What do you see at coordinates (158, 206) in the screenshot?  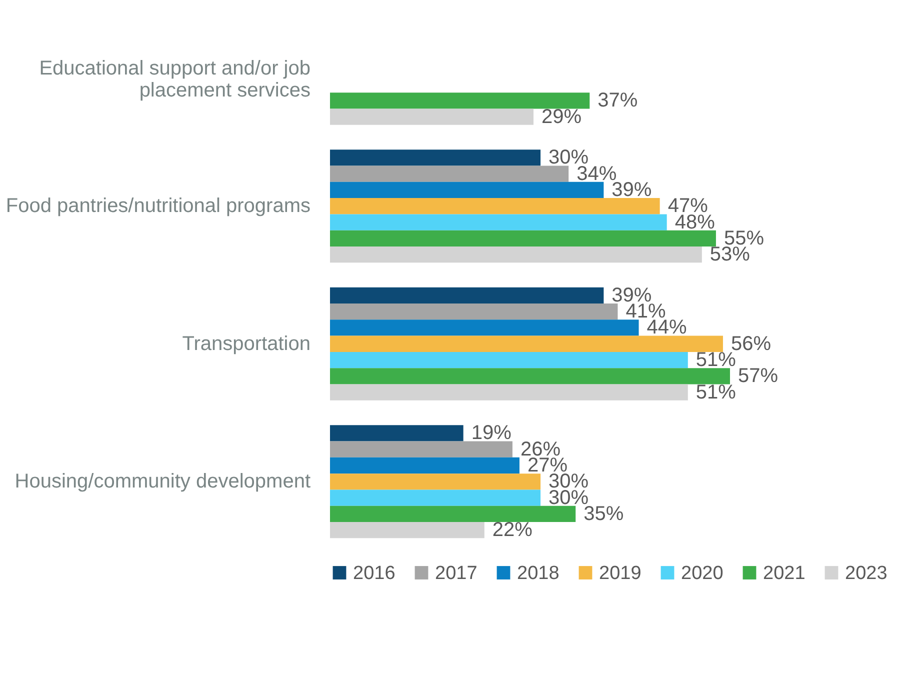 I see `y-tick-label: Food pantries/nutritional programs` at bounding box center [158, 206].